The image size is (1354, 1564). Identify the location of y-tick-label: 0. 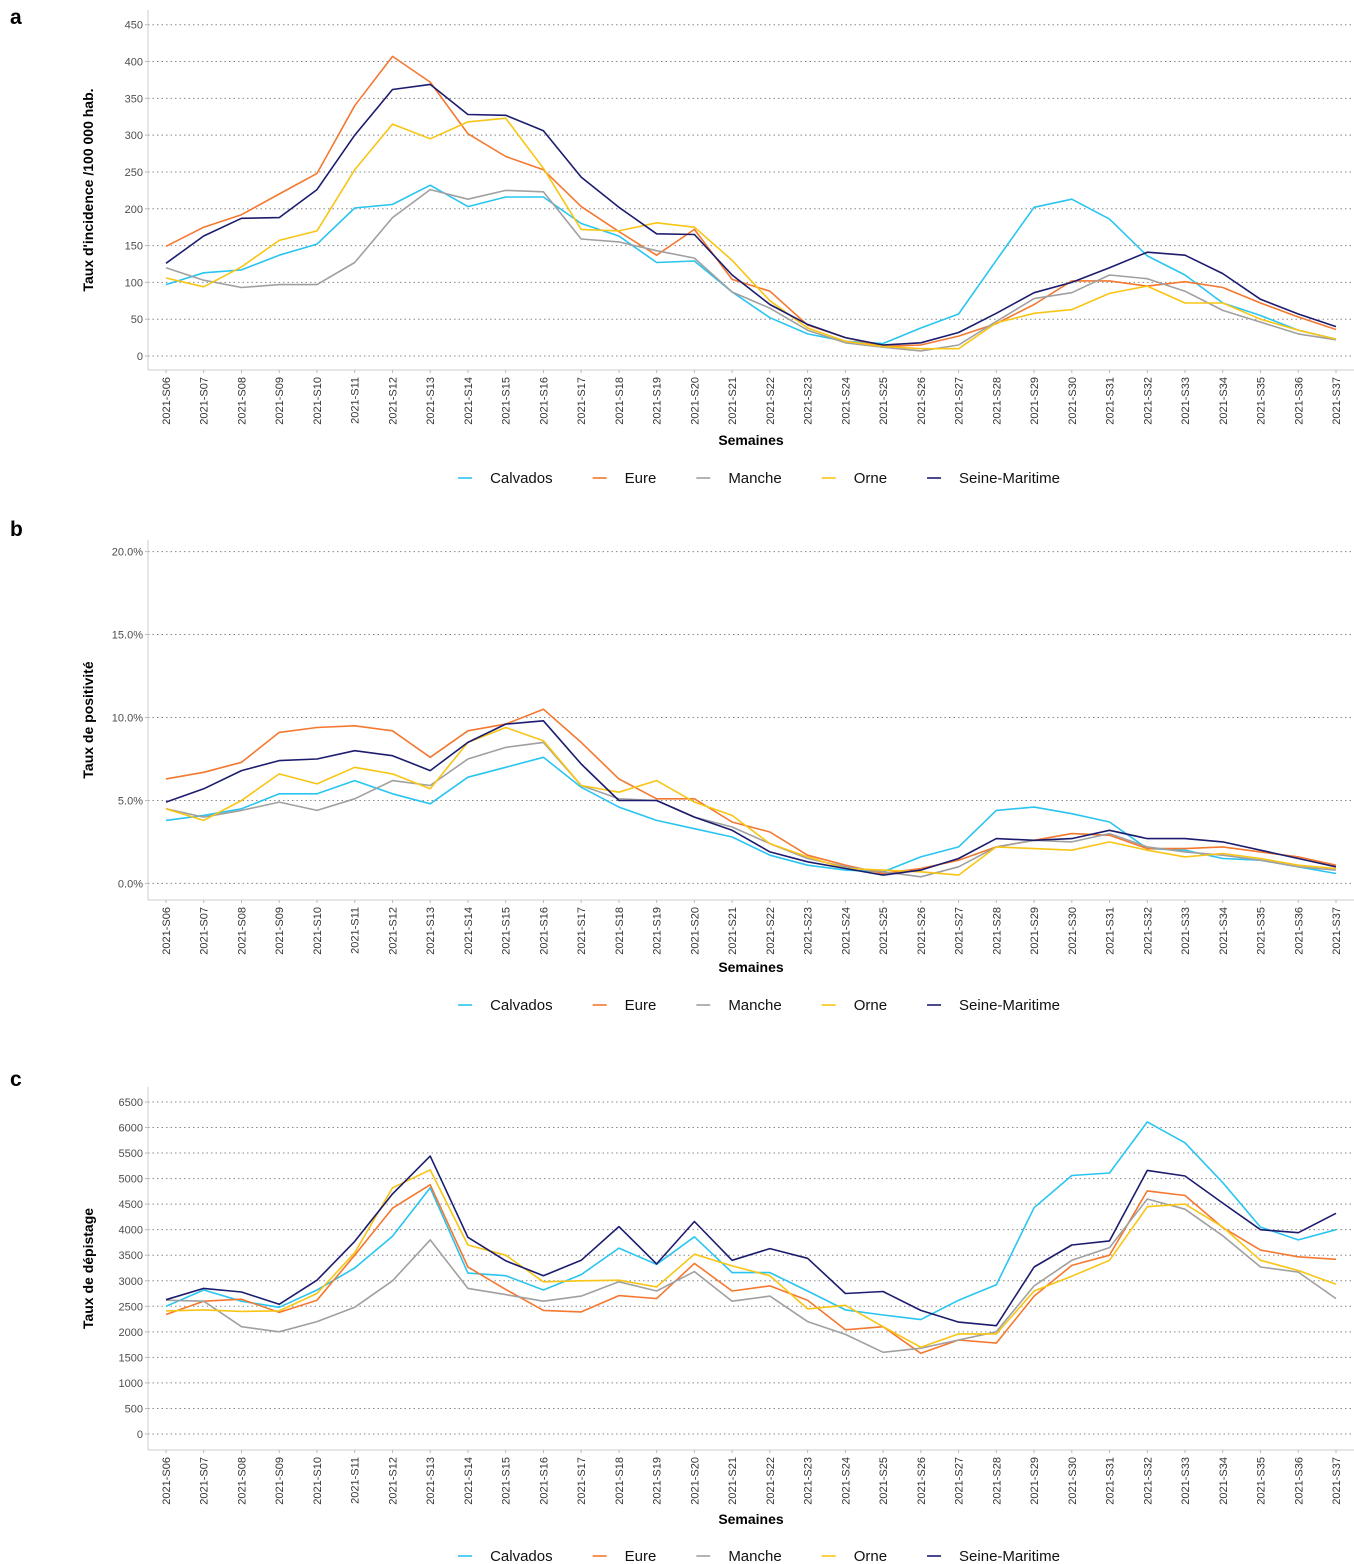
(140, 357).